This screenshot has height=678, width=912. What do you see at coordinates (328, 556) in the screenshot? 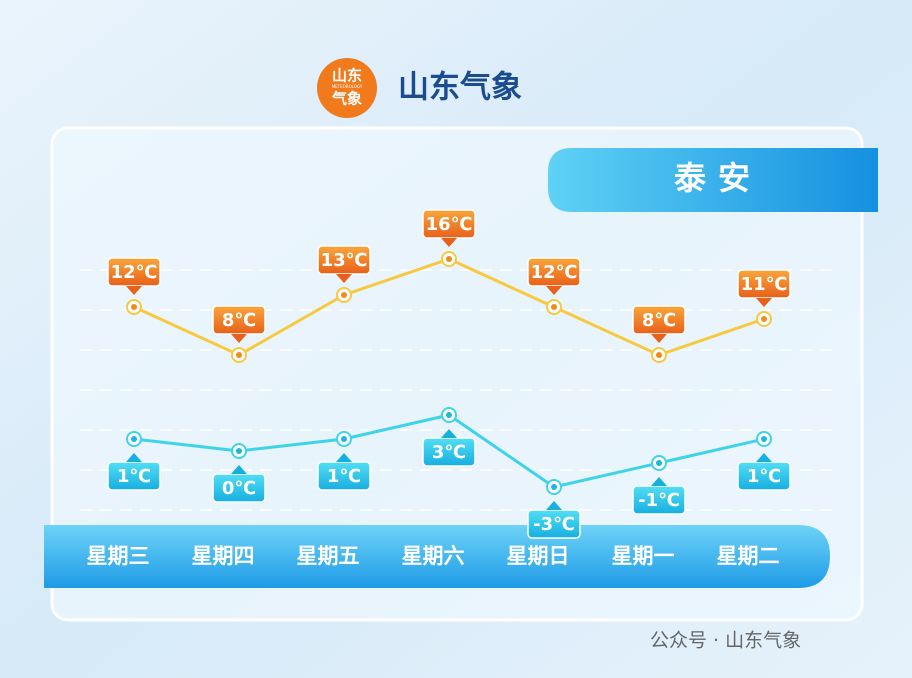
I see `x-tick-label: 星期五` at bounding box center [328, 556].